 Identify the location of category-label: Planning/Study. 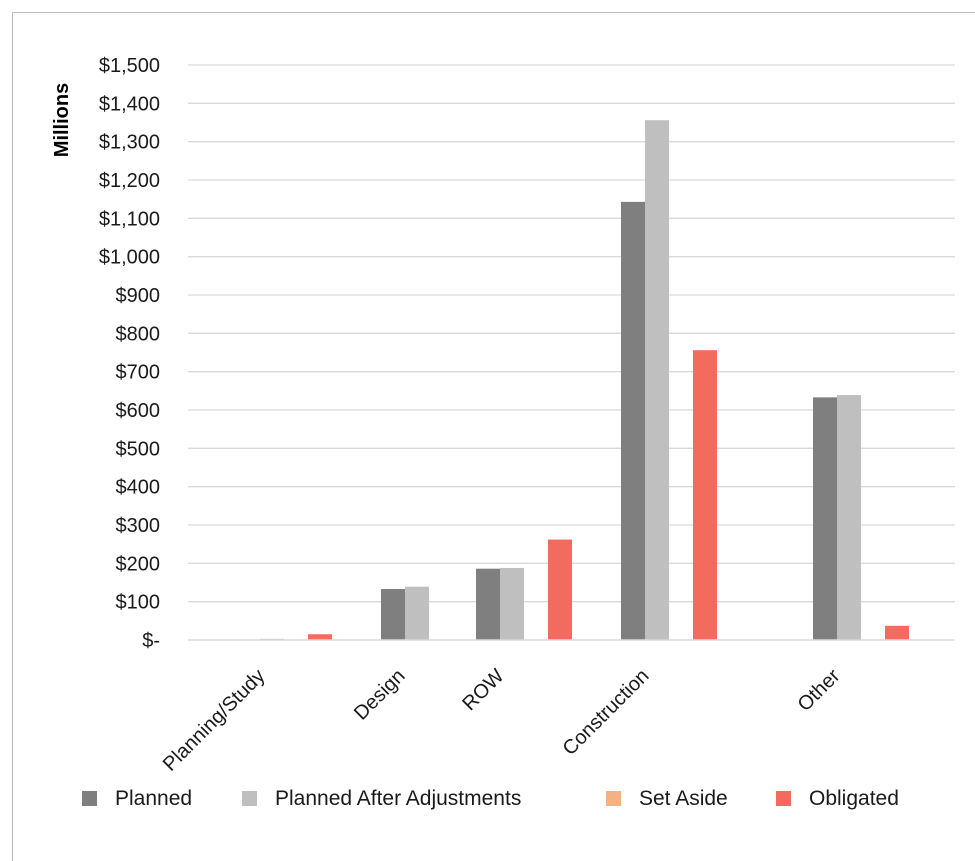
(214, 720).